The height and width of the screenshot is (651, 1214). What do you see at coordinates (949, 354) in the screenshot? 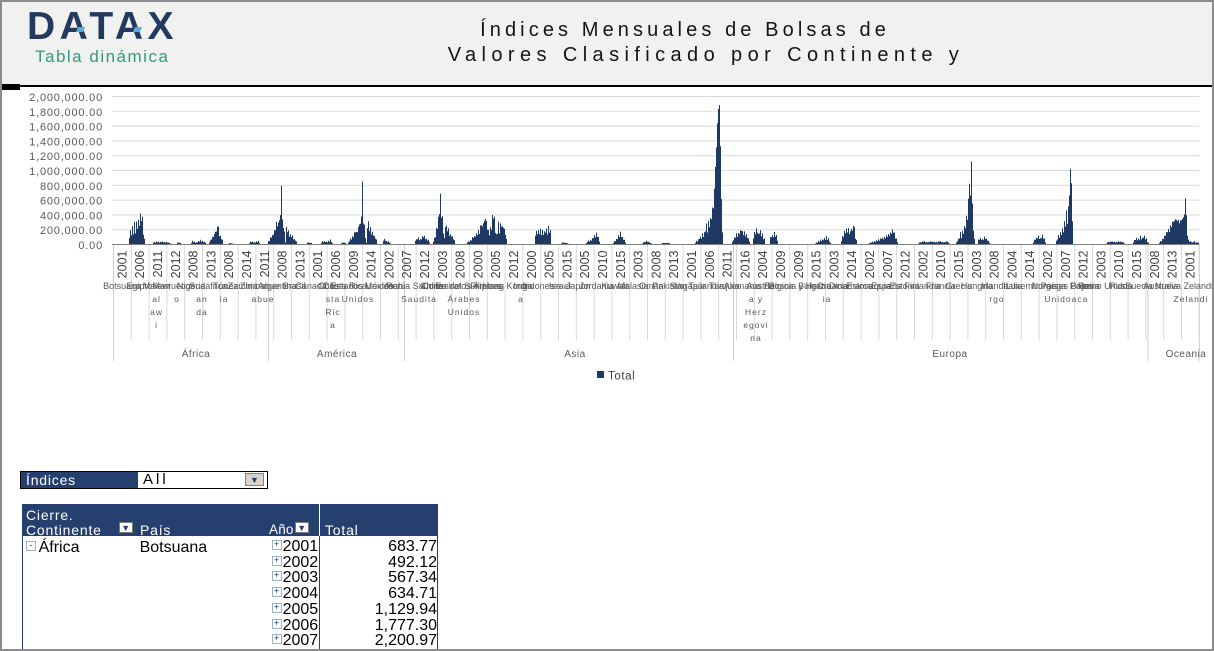
I see `svg-text: Europa` at bounding box center [949, 354].